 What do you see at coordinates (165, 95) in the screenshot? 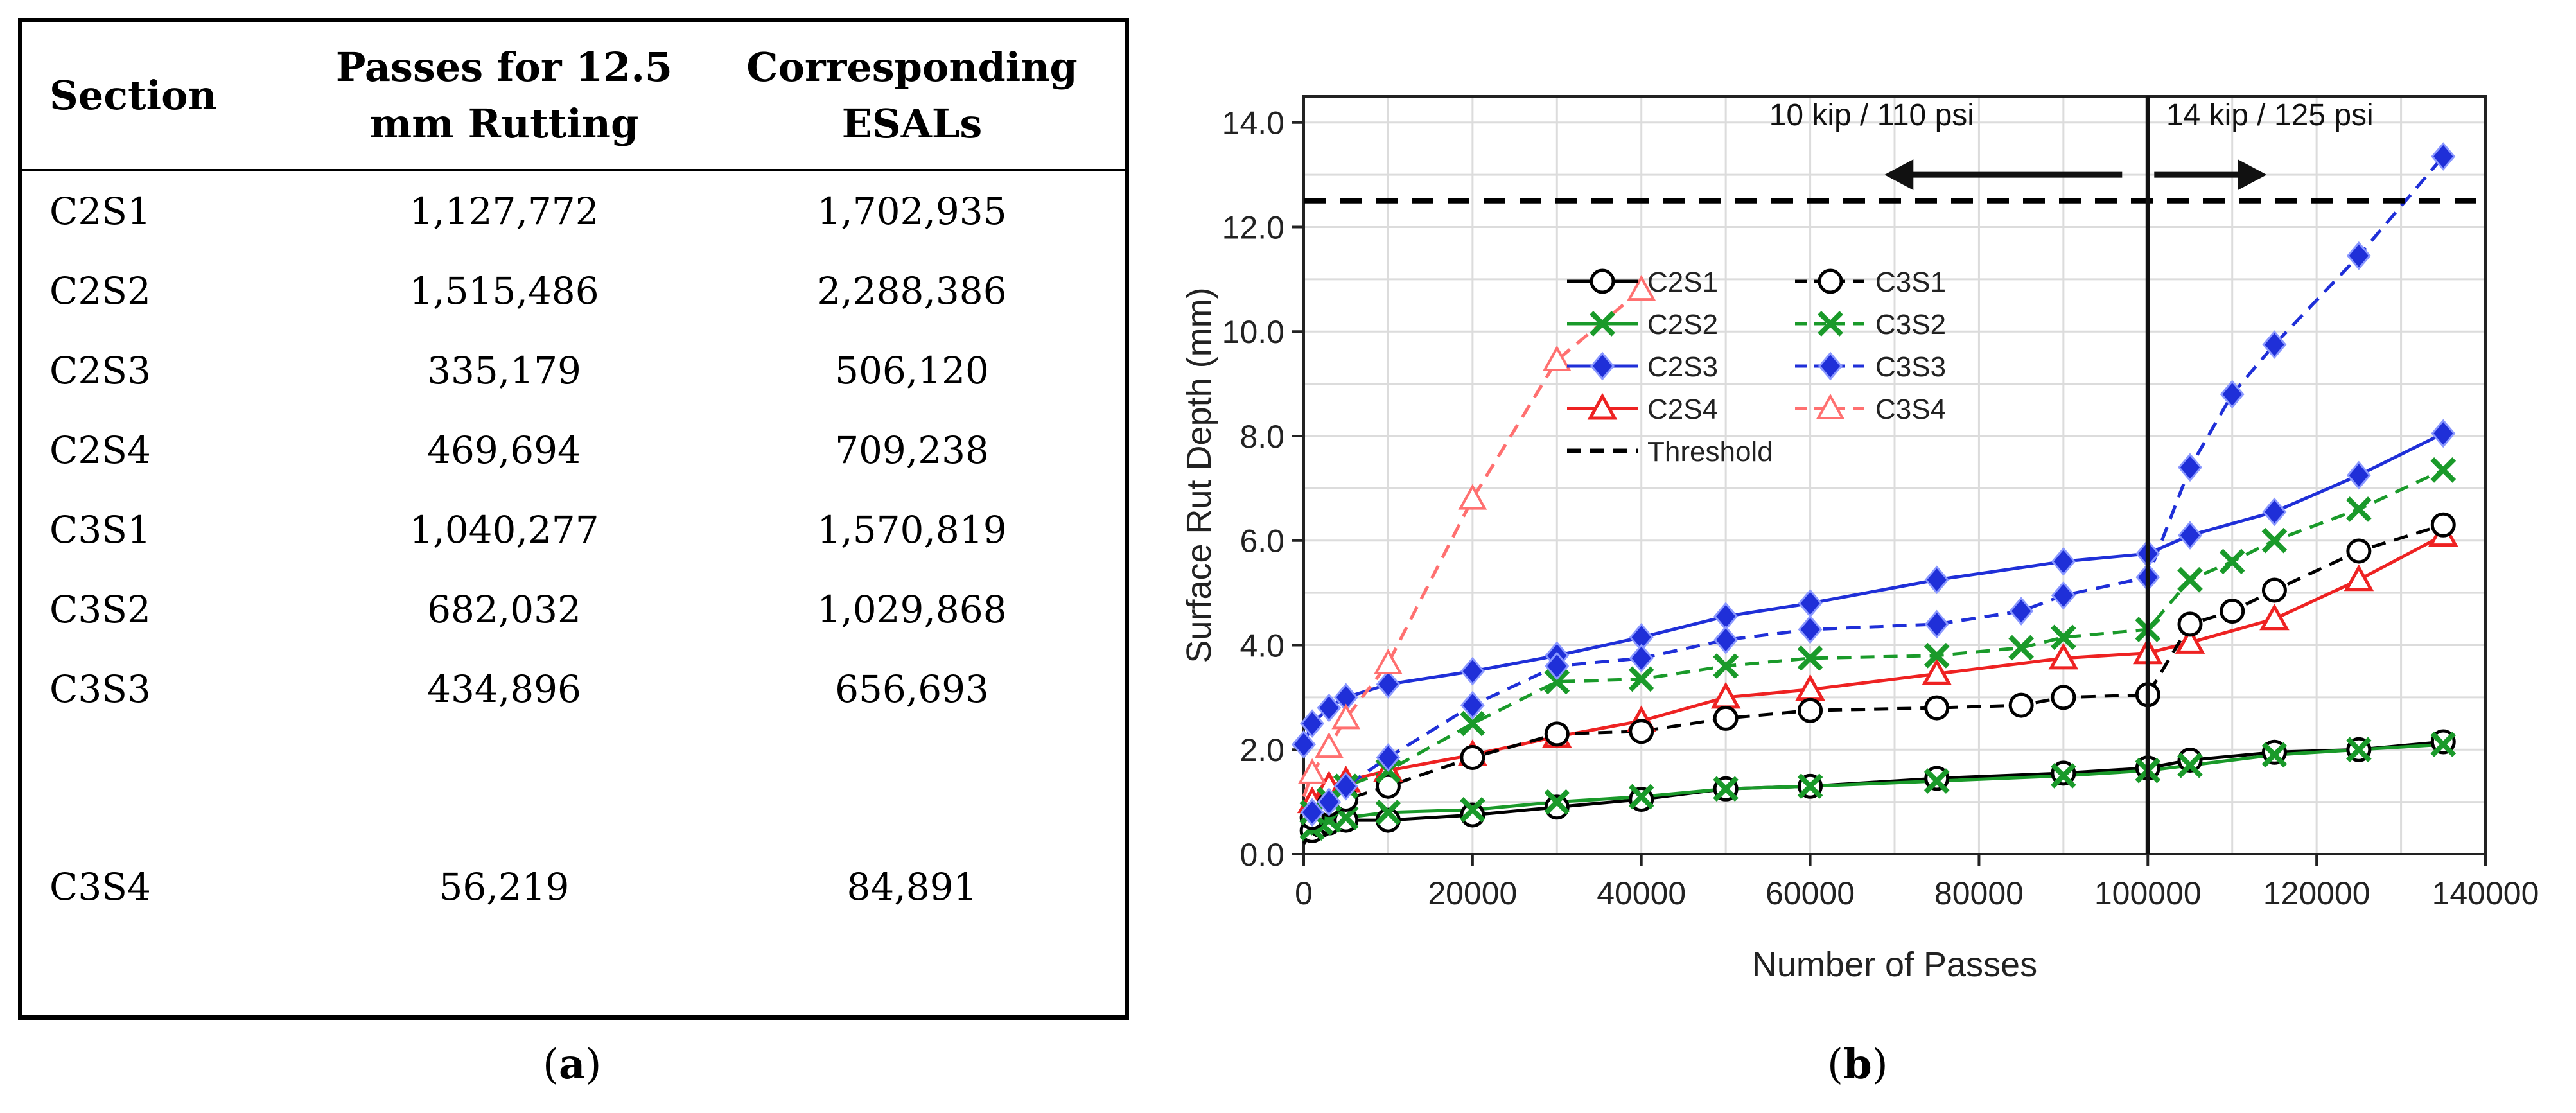
I see `header-section: Section` at bounding box center [165, 95].